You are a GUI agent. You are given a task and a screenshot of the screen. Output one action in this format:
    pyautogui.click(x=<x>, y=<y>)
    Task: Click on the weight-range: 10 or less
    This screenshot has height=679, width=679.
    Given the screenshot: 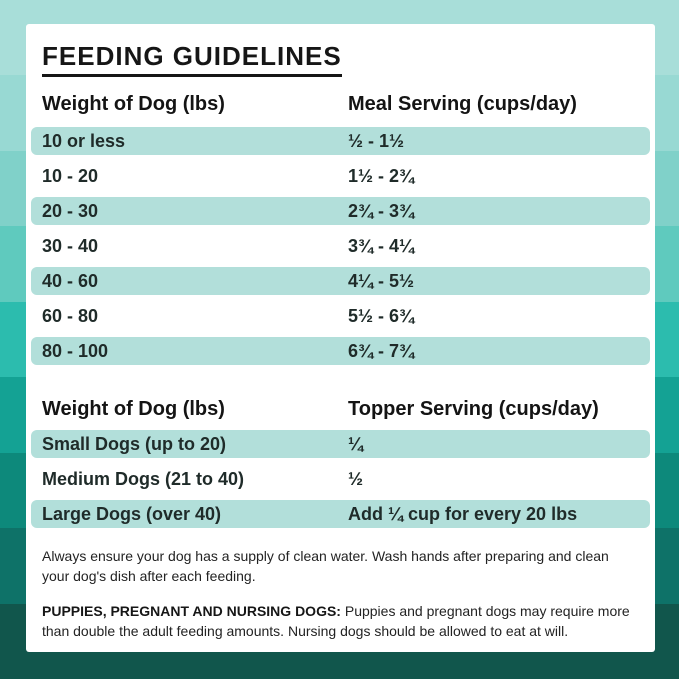 What is the action you would take?
    pyautogui.click(x=84, y=140)
    